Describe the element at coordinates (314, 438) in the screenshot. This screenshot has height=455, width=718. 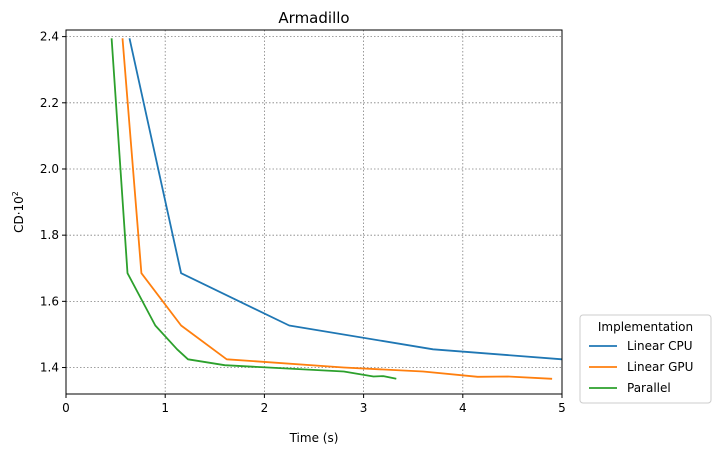
I see `x-axis-label: Time (s)` at that location.